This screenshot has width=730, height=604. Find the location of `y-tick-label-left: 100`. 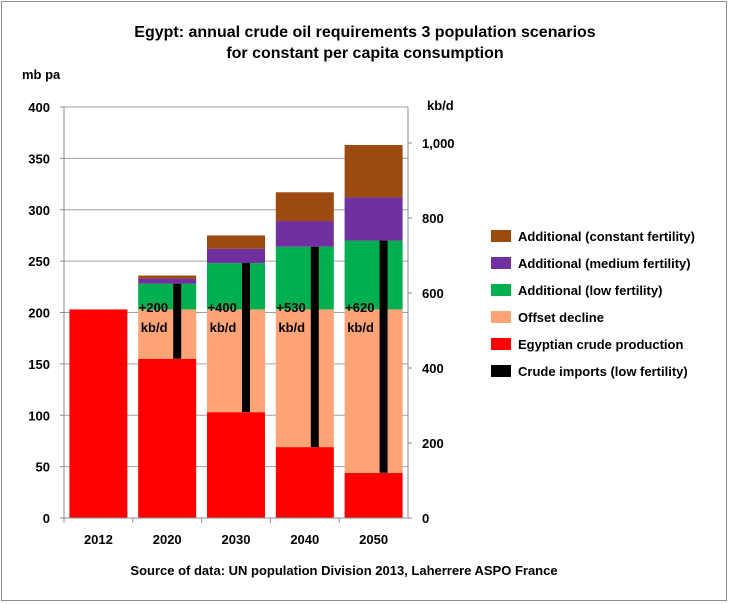

y-tick-label-left: 100 is located at coordinates (39, 415).